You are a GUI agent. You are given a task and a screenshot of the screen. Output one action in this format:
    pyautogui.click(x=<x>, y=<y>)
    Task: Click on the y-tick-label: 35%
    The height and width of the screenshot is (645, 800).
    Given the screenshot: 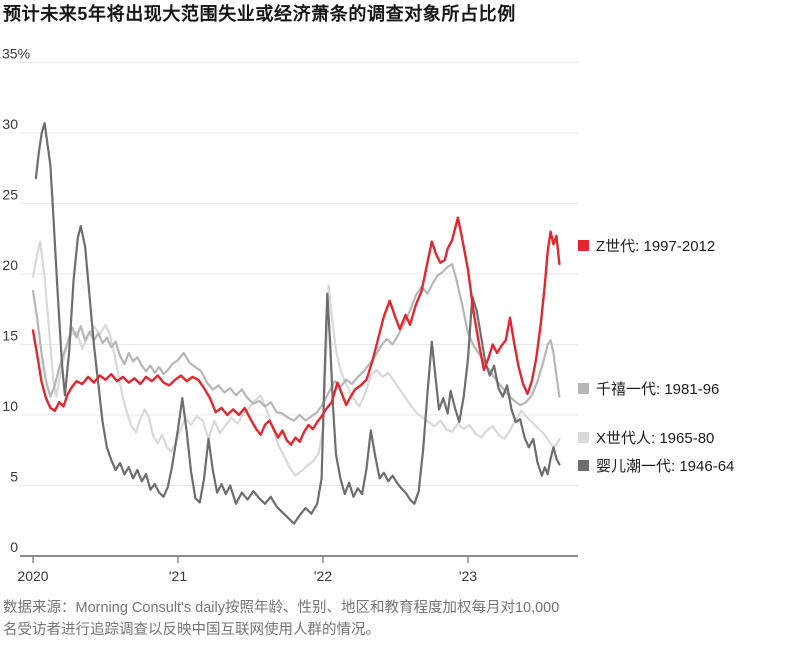 What is the action you would take?
    pyautogui.click(x=16, y=54)
    